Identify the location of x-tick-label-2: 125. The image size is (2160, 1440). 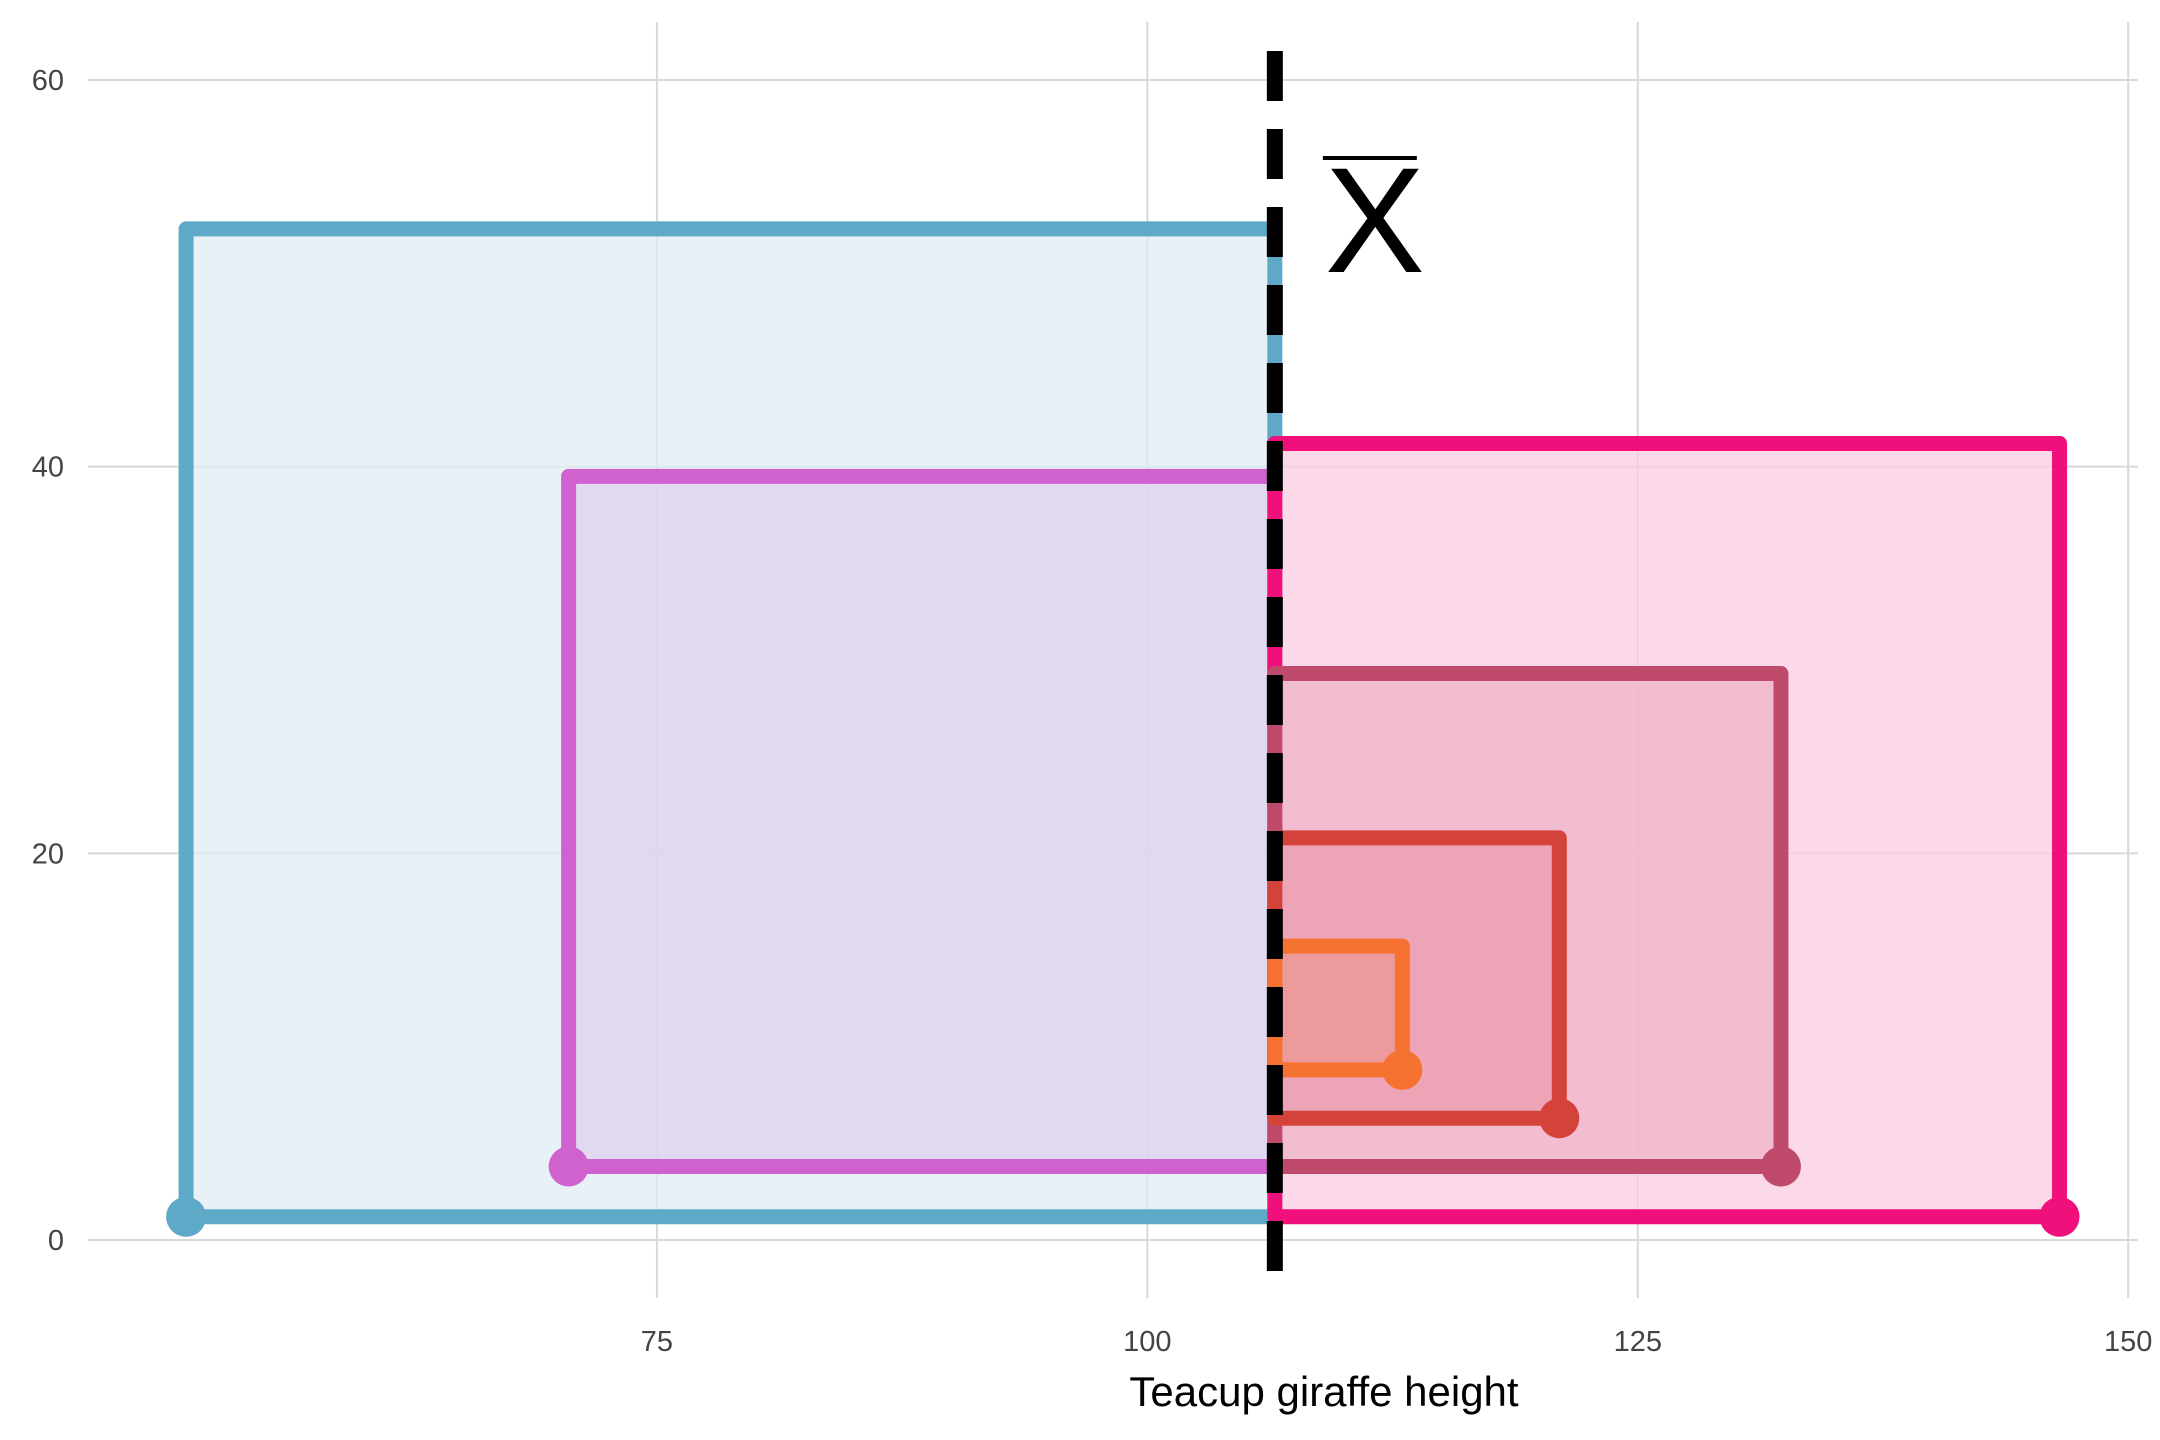
(1638, 1342).